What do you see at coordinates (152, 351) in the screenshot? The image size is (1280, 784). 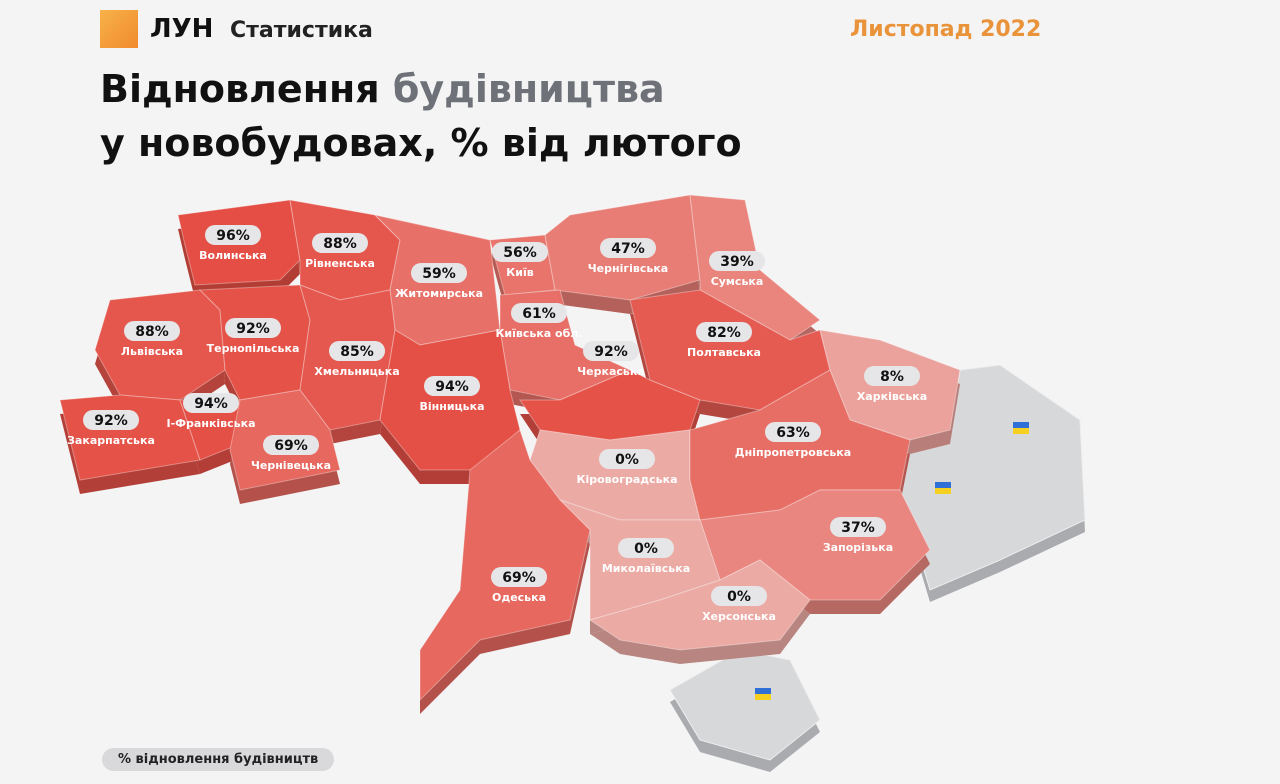 I see `region-name: Львівська` at bounding box center [152, 351].